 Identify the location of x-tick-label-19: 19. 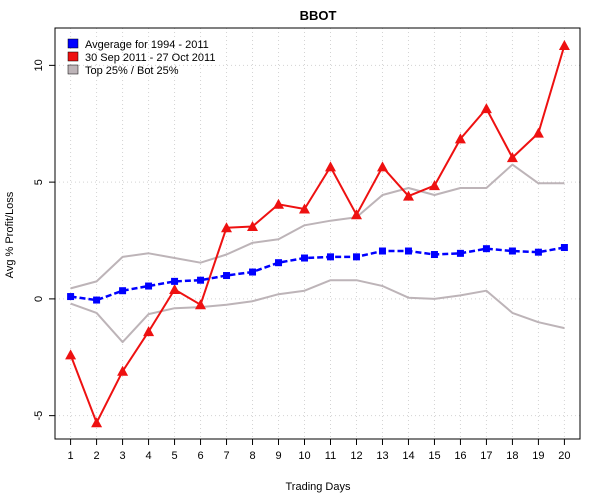
(538, 456).